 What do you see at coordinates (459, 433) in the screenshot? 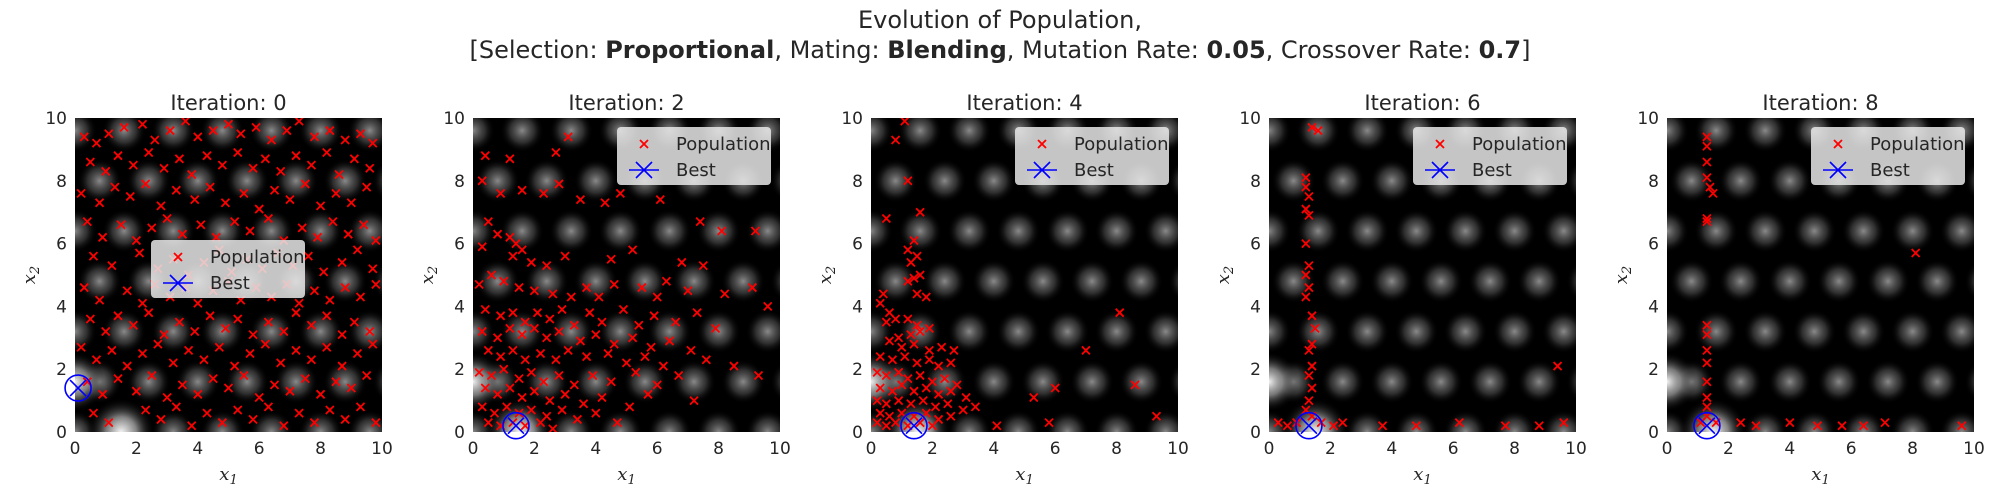
I see `y-tick-label: 0` at bounding box center [459, 433].